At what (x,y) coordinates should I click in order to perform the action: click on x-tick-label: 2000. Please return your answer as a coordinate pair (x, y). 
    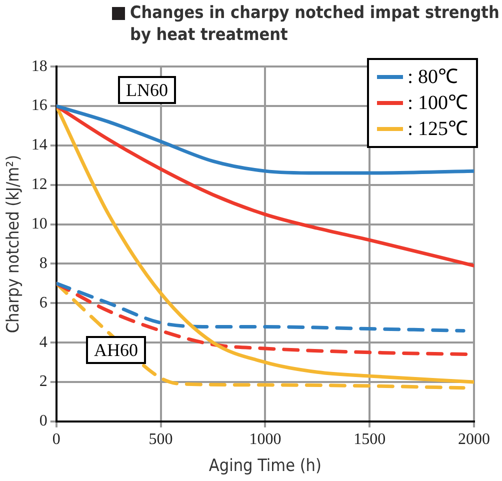
    Looking at the image, I should click on (474, 439).